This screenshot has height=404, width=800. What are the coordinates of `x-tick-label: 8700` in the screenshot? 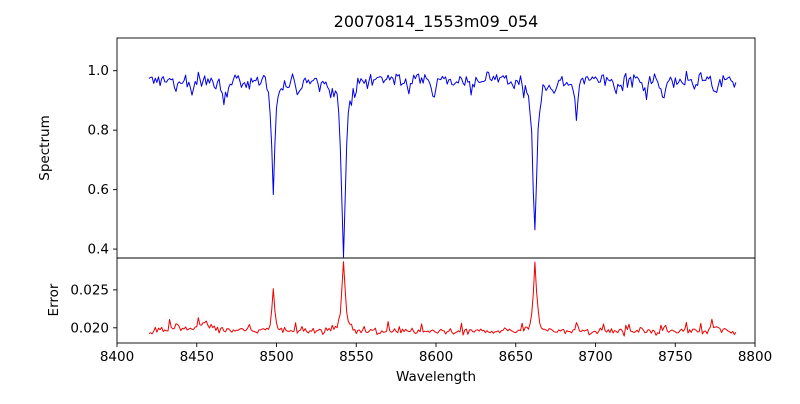 It's located at (595, 357).